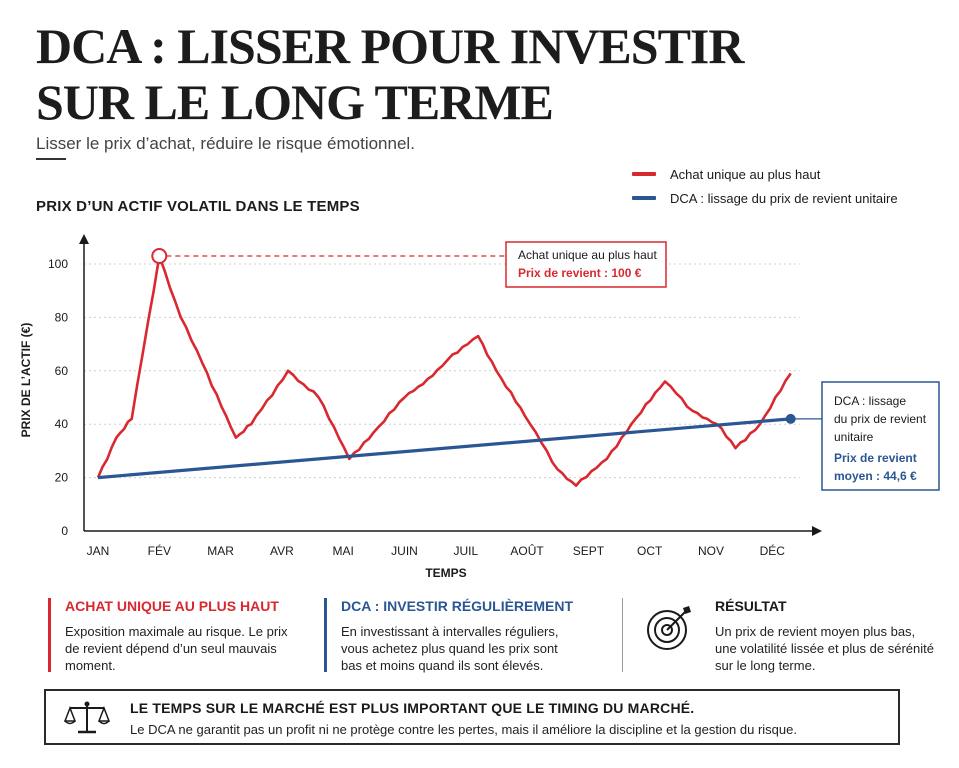 This screenshot has width=959, height=768. I want to click on x-tick-label: OCT, so click(650, 551).